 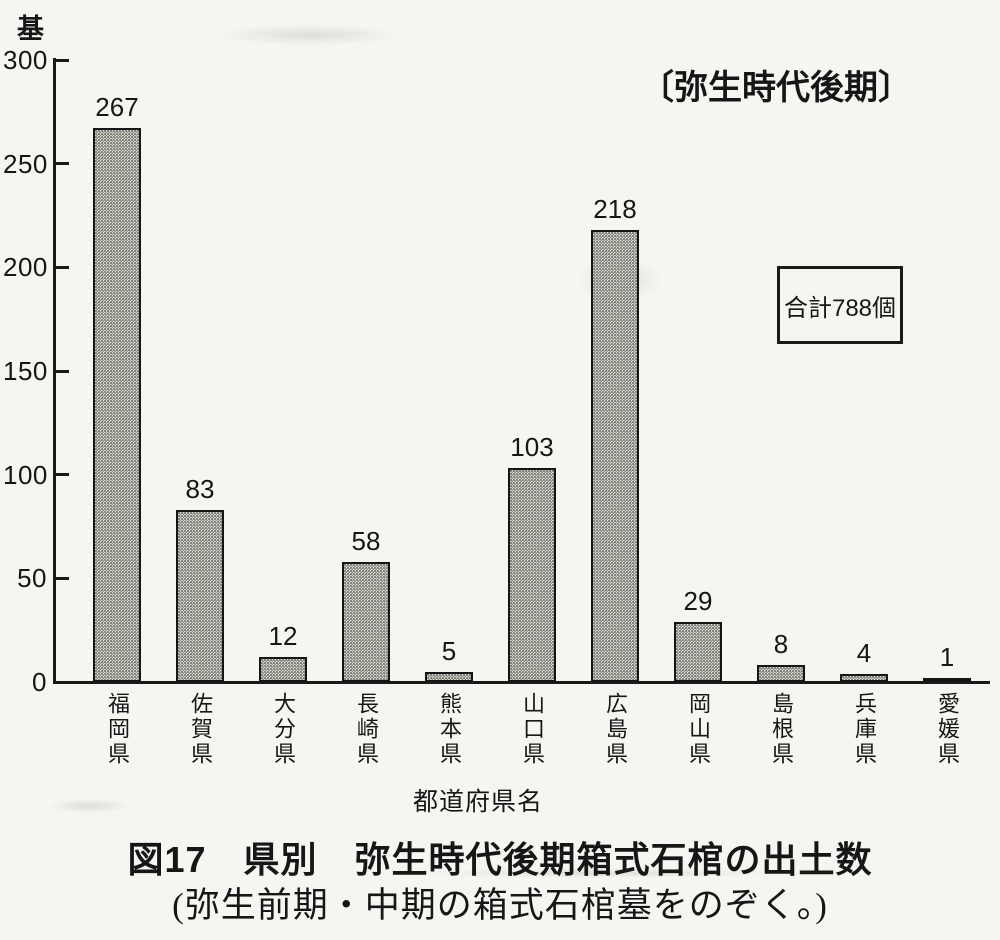 What do you see at coordinates (864, 653) in the screenshot?
I see `bar-value-label-兵庫県: 4` at bounding box center [864, 653].